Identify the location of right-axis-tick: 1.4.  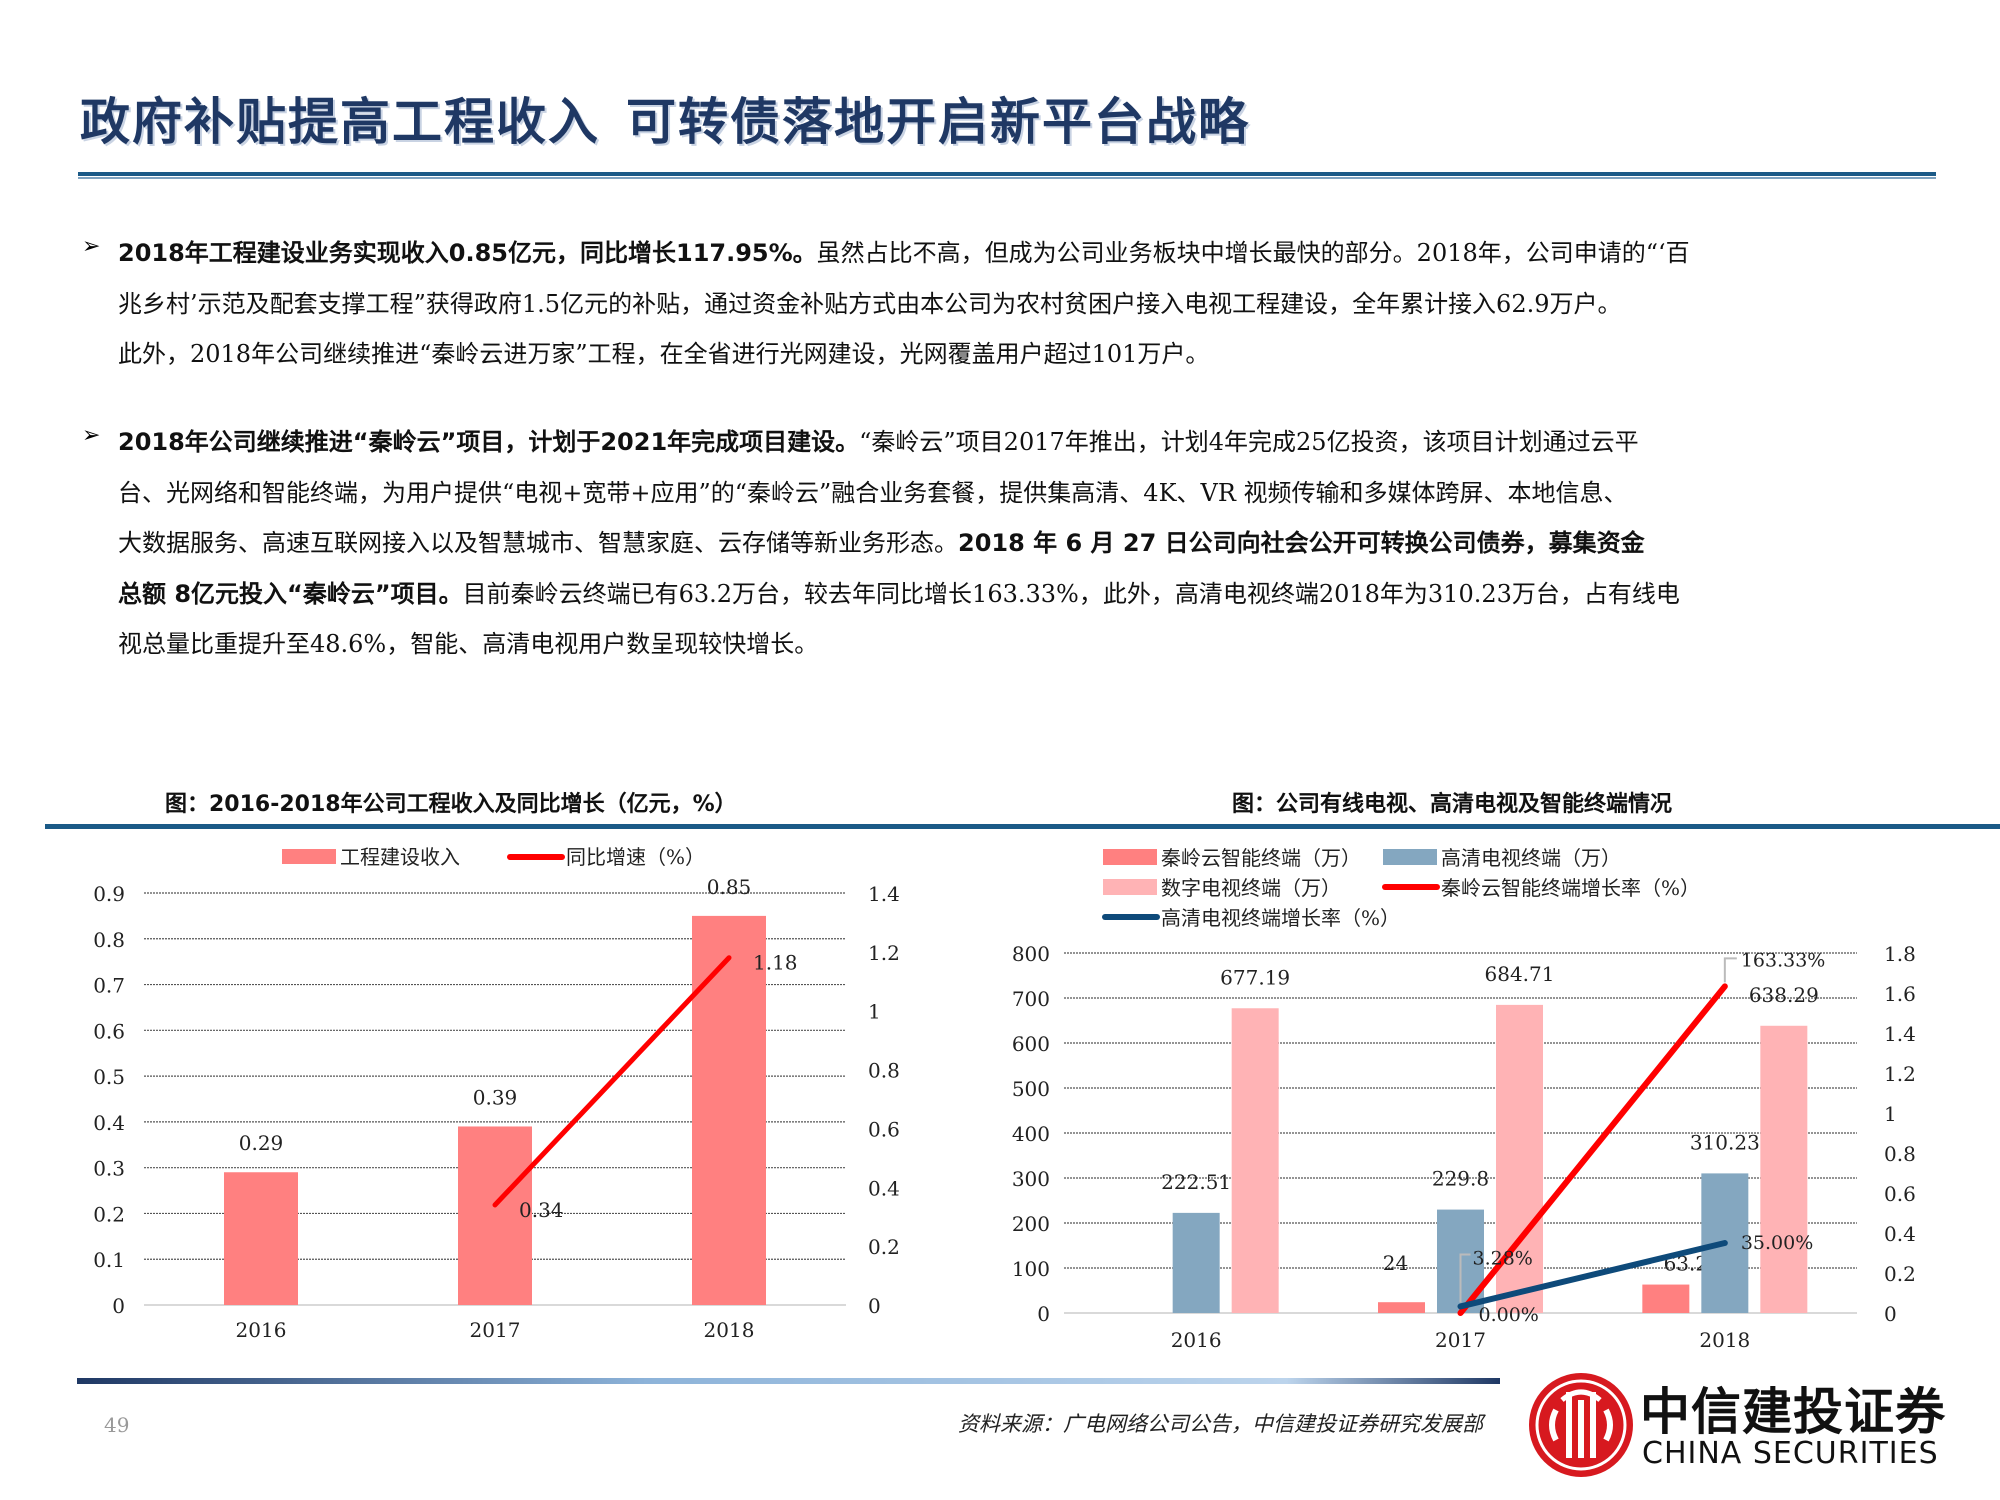
(884, 894).